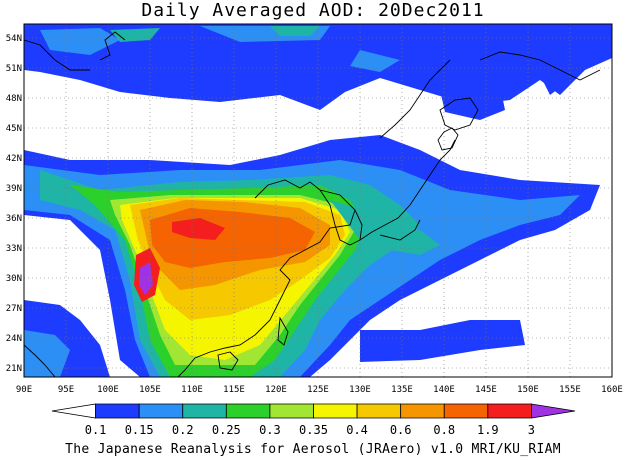 This screenshot has width=626, height=463. I want to click on lon-tick-130E: 130E, so click(360, 390).